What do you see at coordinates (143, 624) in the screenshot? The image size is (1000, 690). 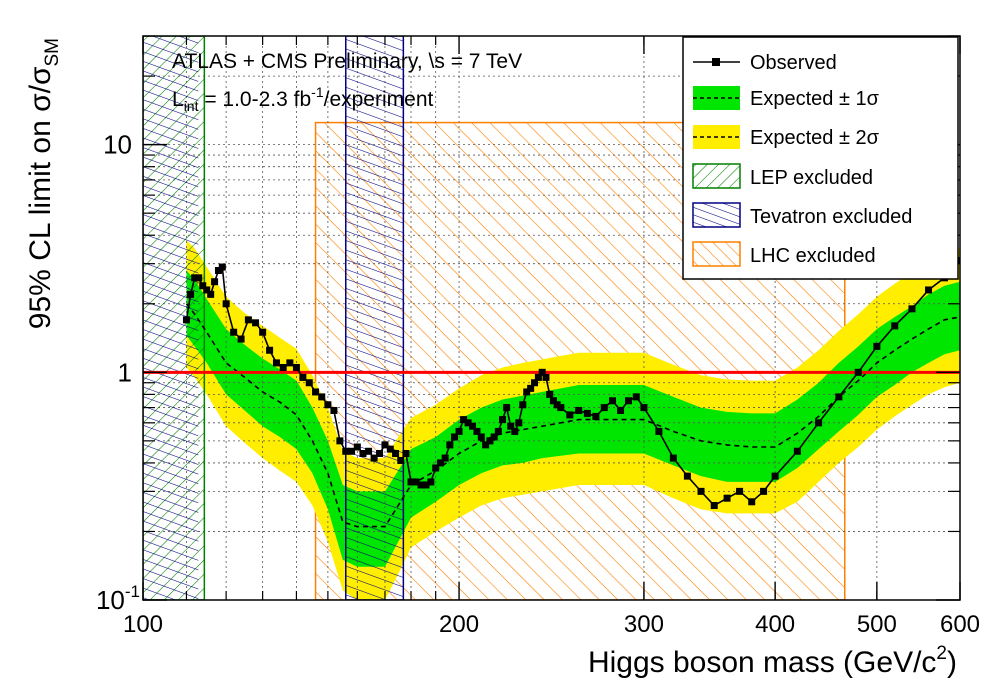 I see `x-tick-label: 100` at bounding box center [143, 624].